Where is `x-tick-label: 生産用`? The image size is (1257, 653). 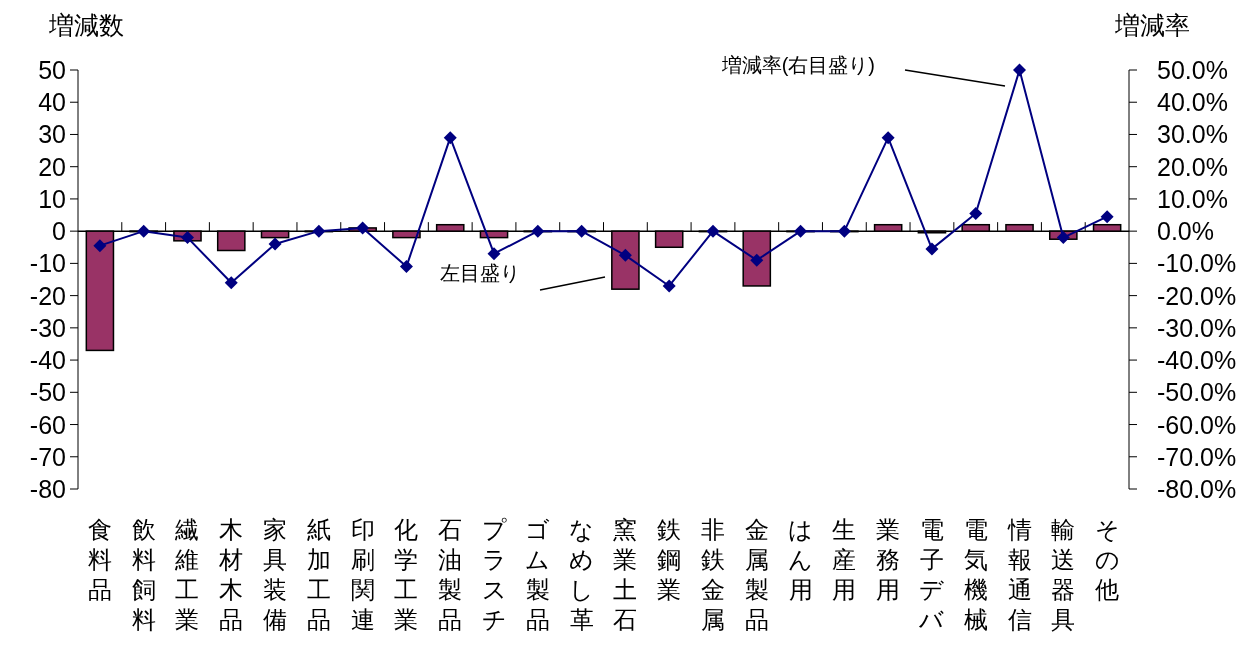
x-tick-label: 生産用 is located at coordinates (844, 559).